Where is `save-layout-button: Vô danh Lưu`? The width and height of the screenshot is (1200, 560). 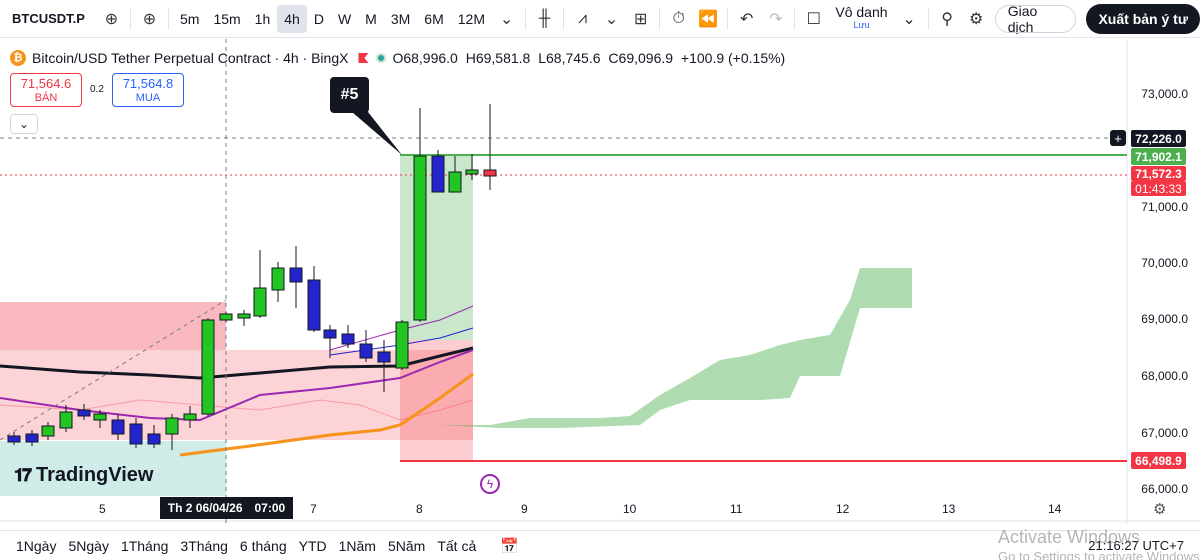
save-layout-button: Vô danh Lưu is located at coordinates (861, 19).